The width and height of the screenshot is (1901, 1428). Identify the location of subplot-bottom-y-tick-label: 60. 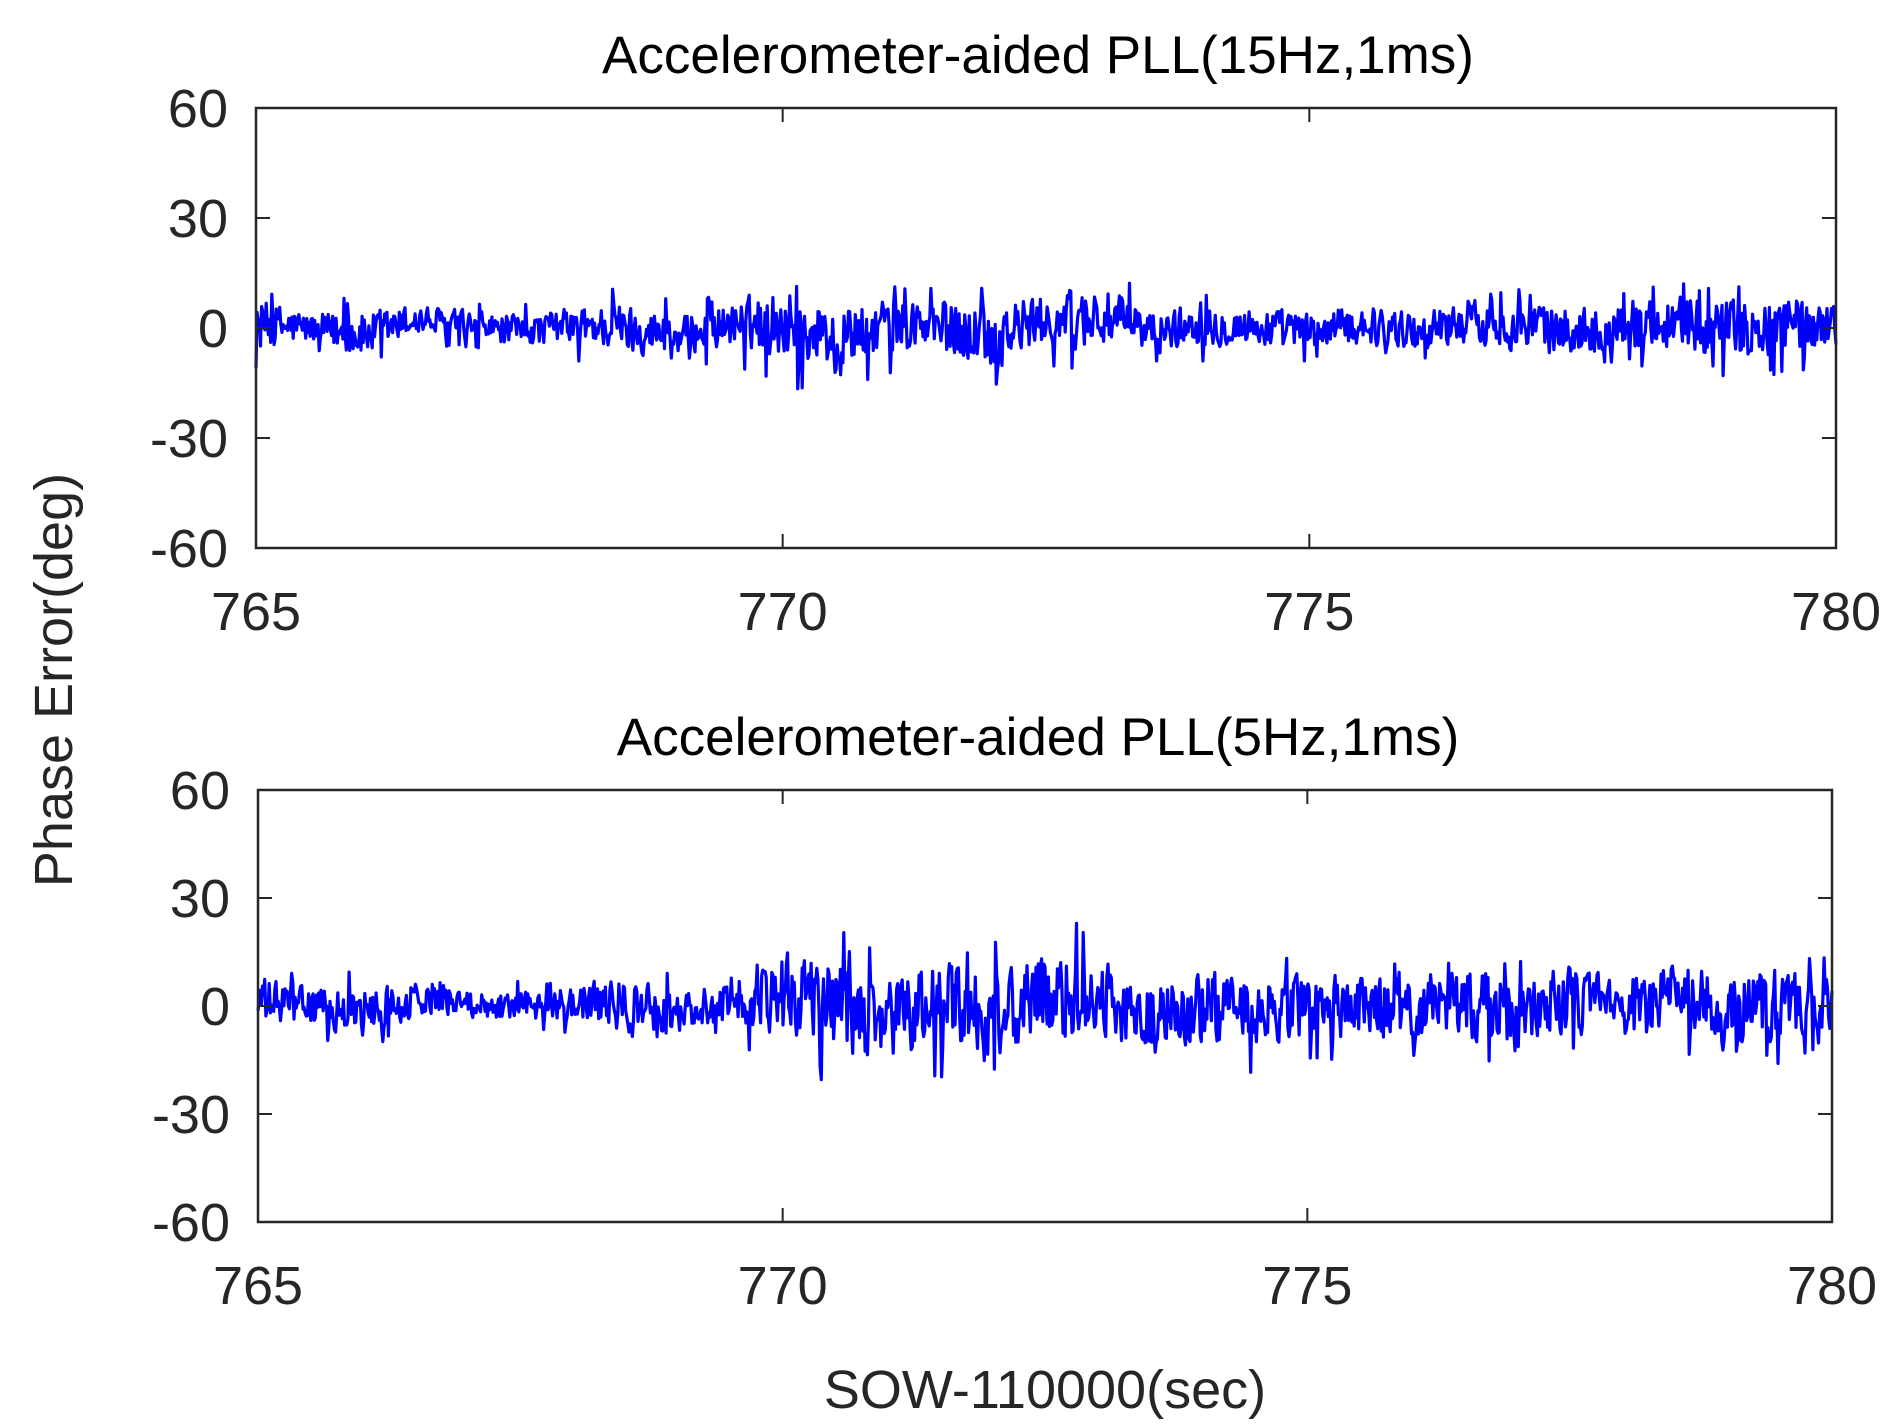
(200, 791).